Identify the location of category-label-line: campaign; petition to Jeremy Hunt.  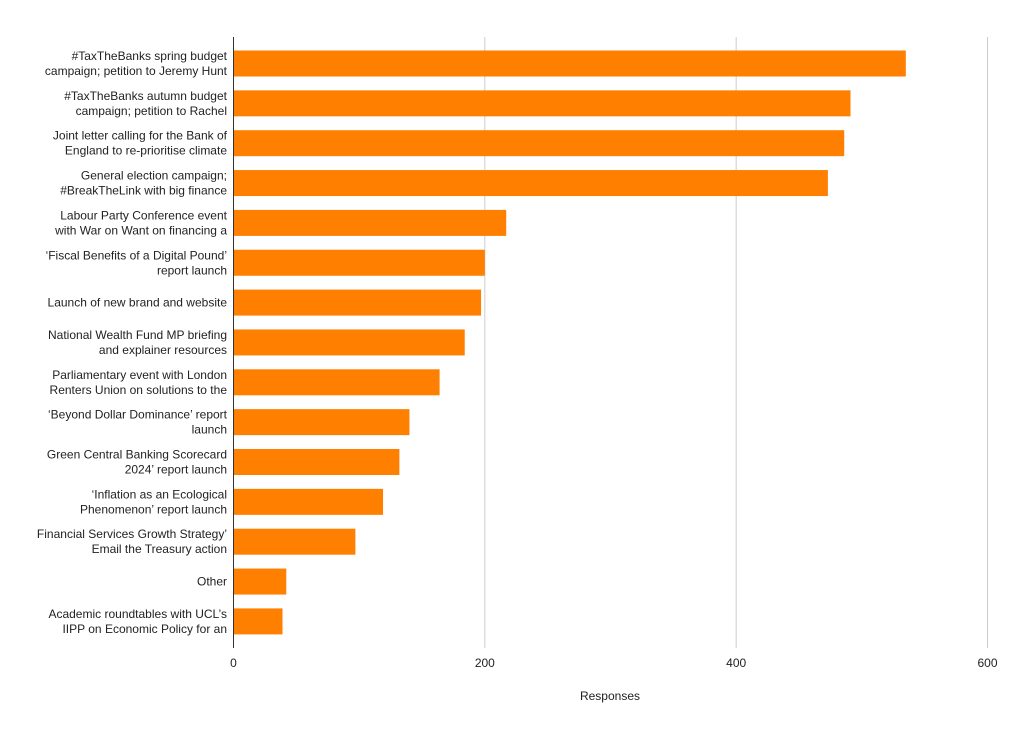
(136, 71).